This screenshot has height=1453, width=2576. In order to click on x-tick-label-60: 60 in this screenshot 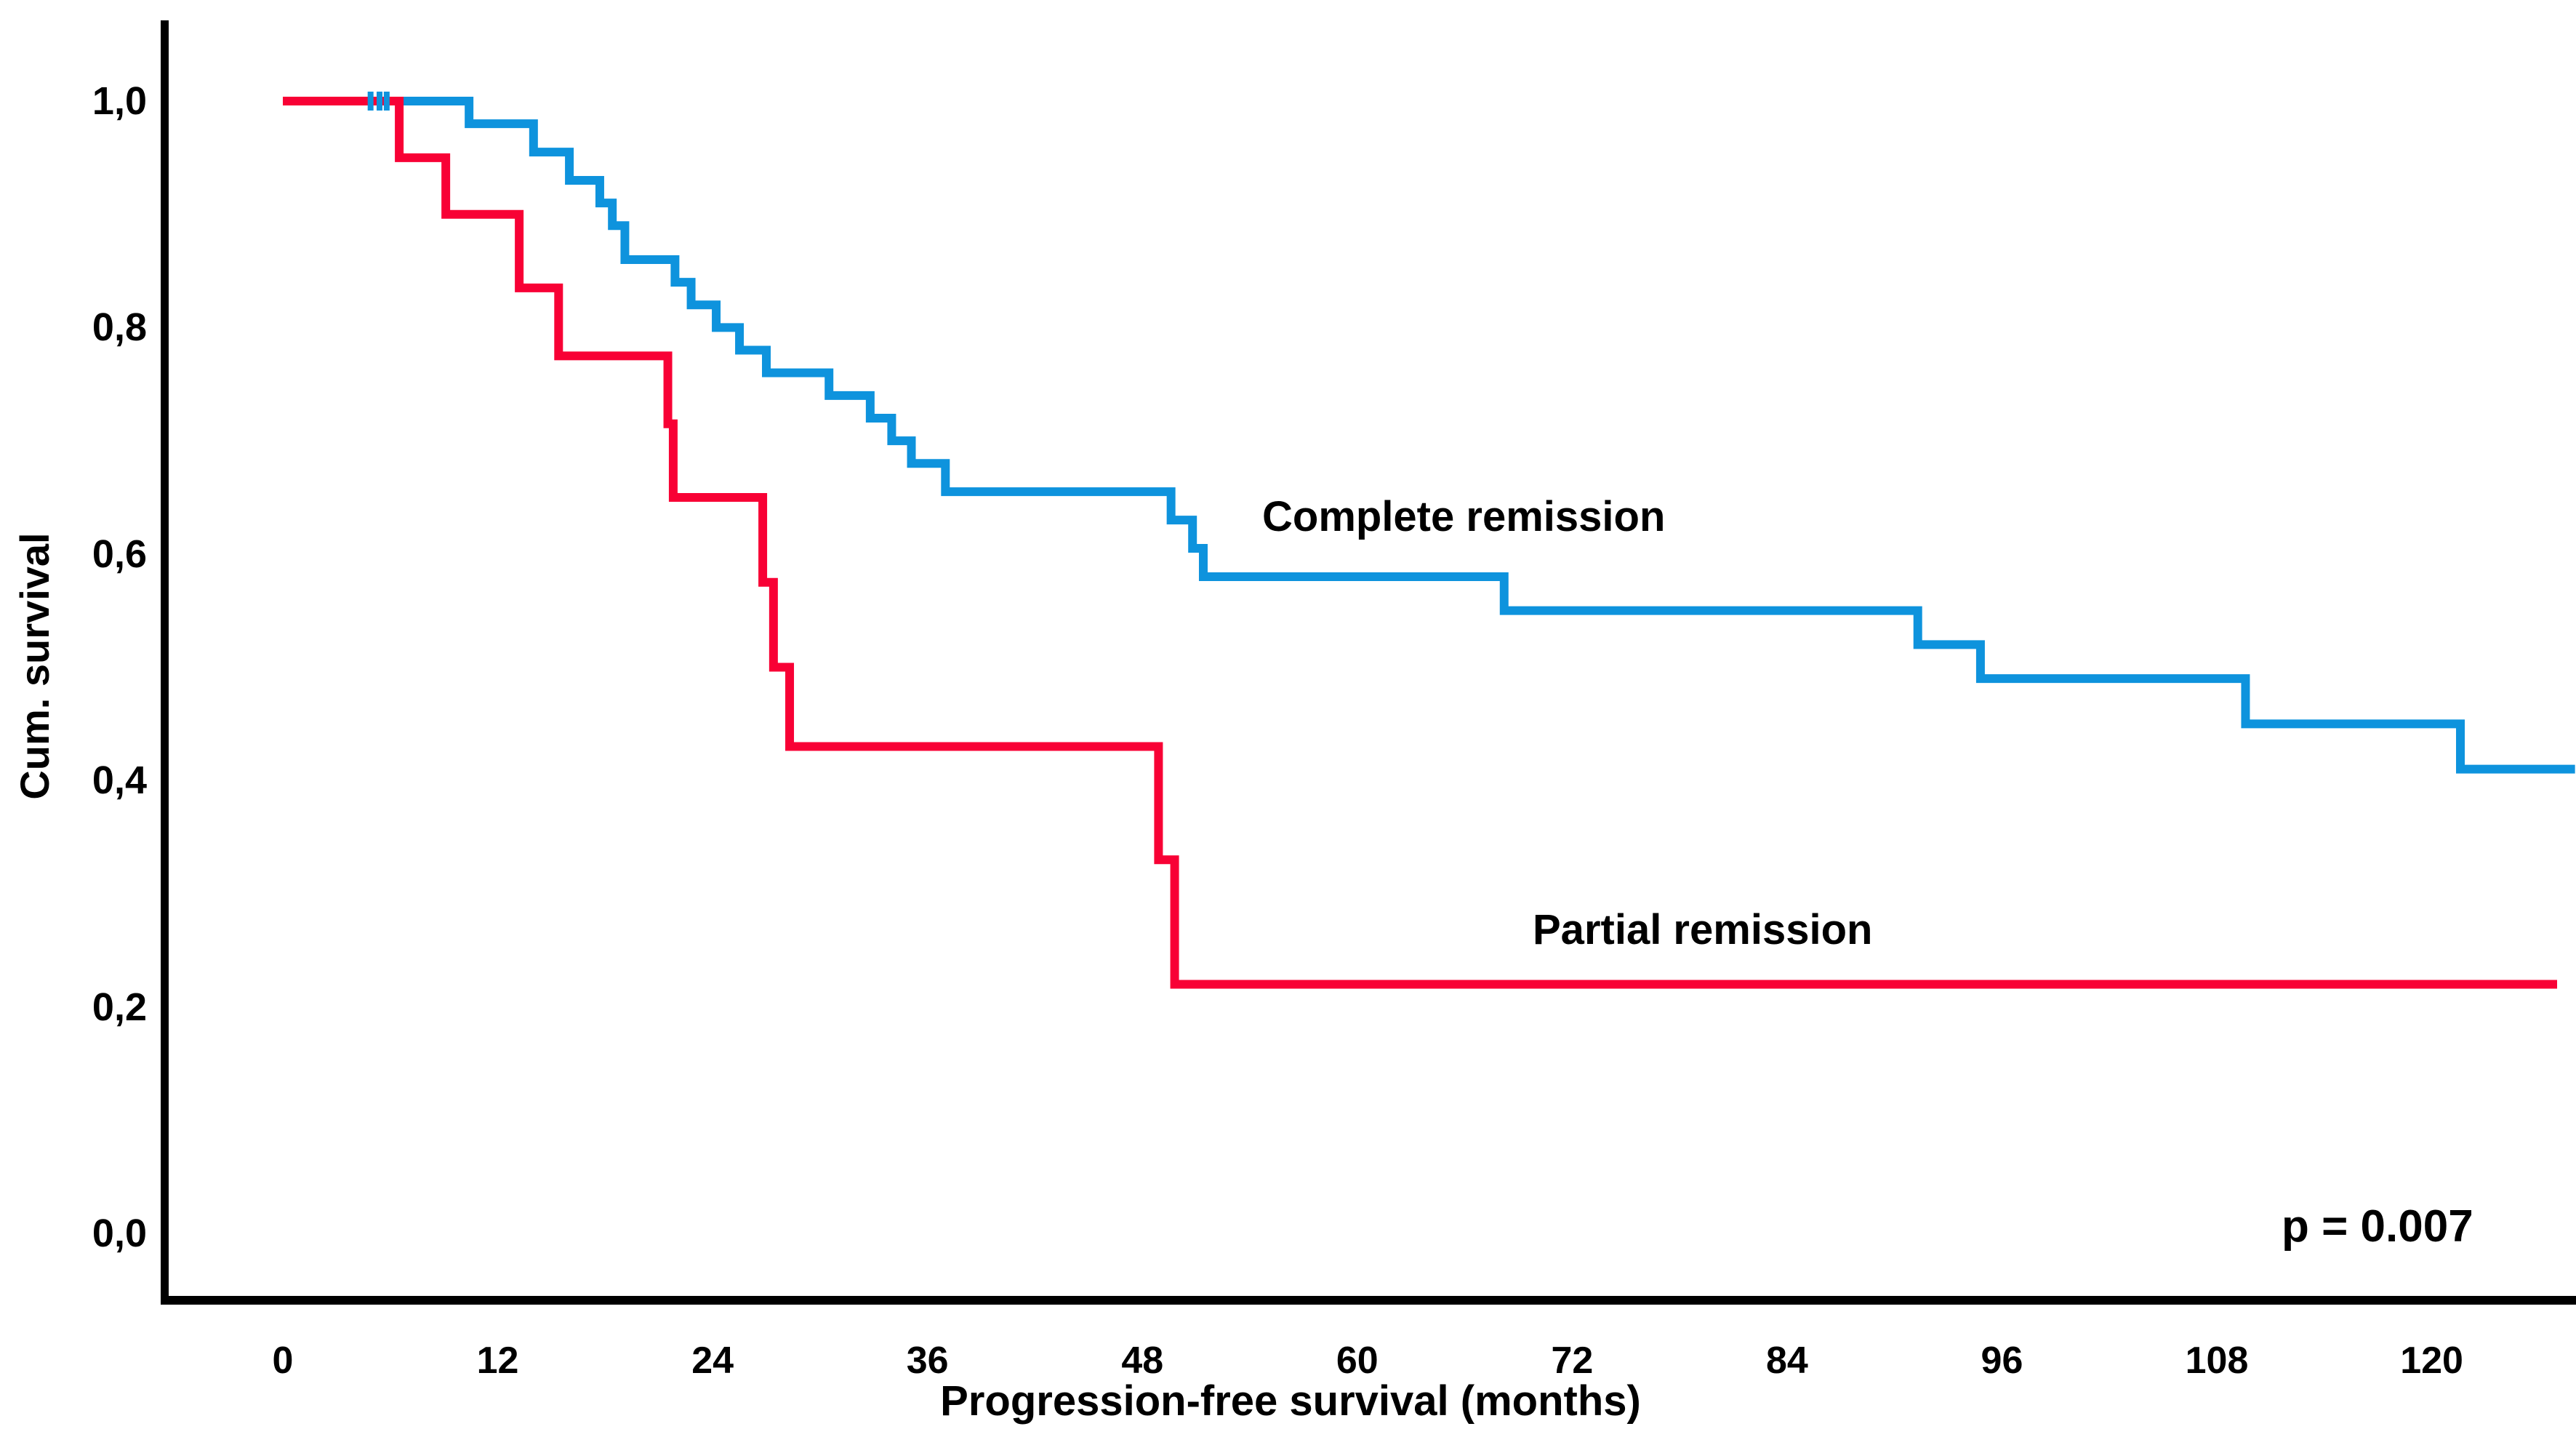, I will do `click(1357, 1361)`.